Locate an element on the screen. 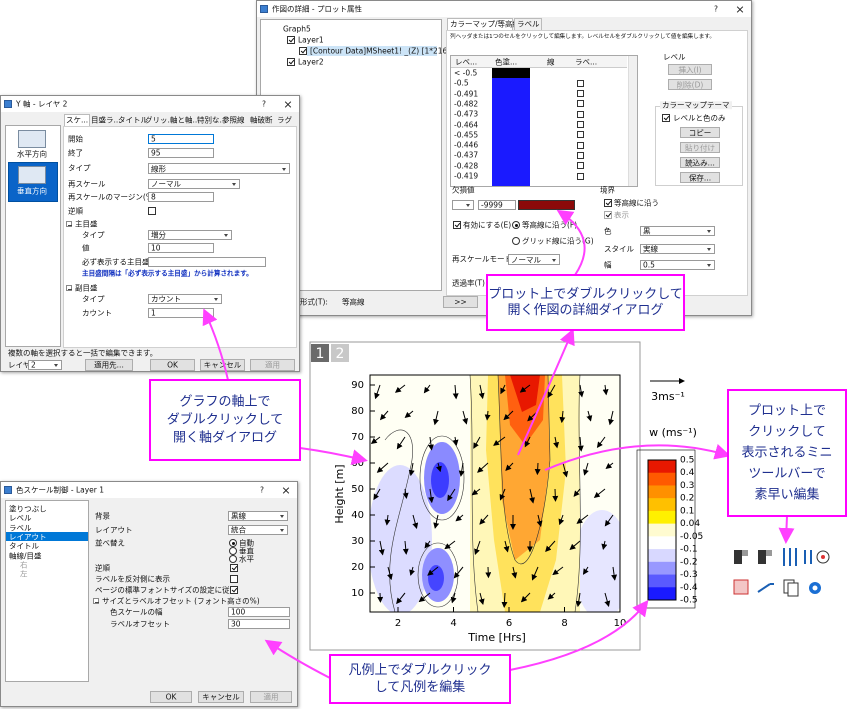 This screenshot has width=856, height=709. tree-item: Graph5 is located at coordinates (297, 29).